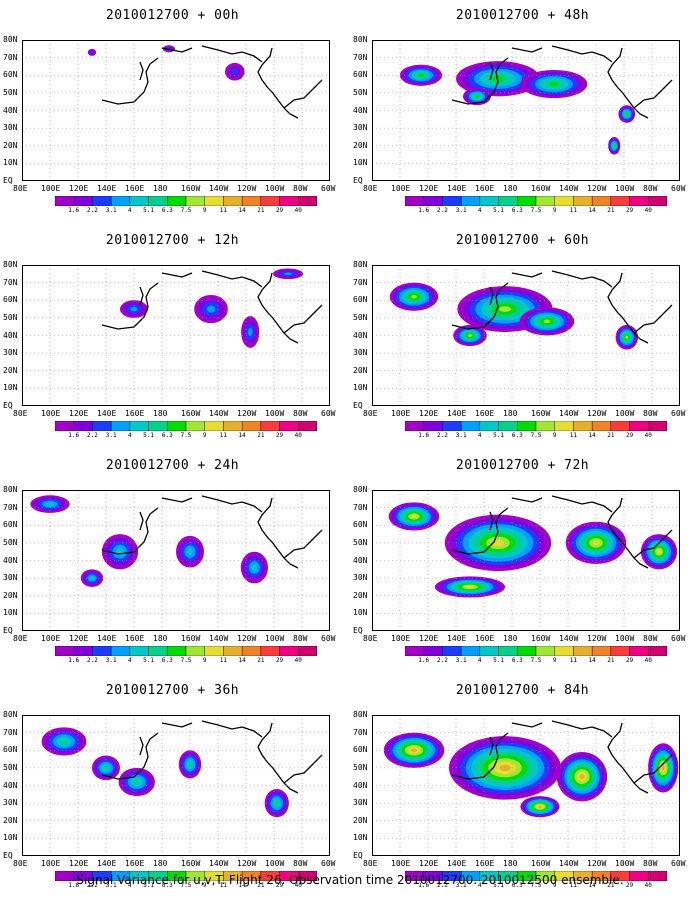 The width and height of the screenshot is (700, 900). Describe the element at coordinates (242, 660) in the screenshot. I see `colorbar-label: 14` at that location.